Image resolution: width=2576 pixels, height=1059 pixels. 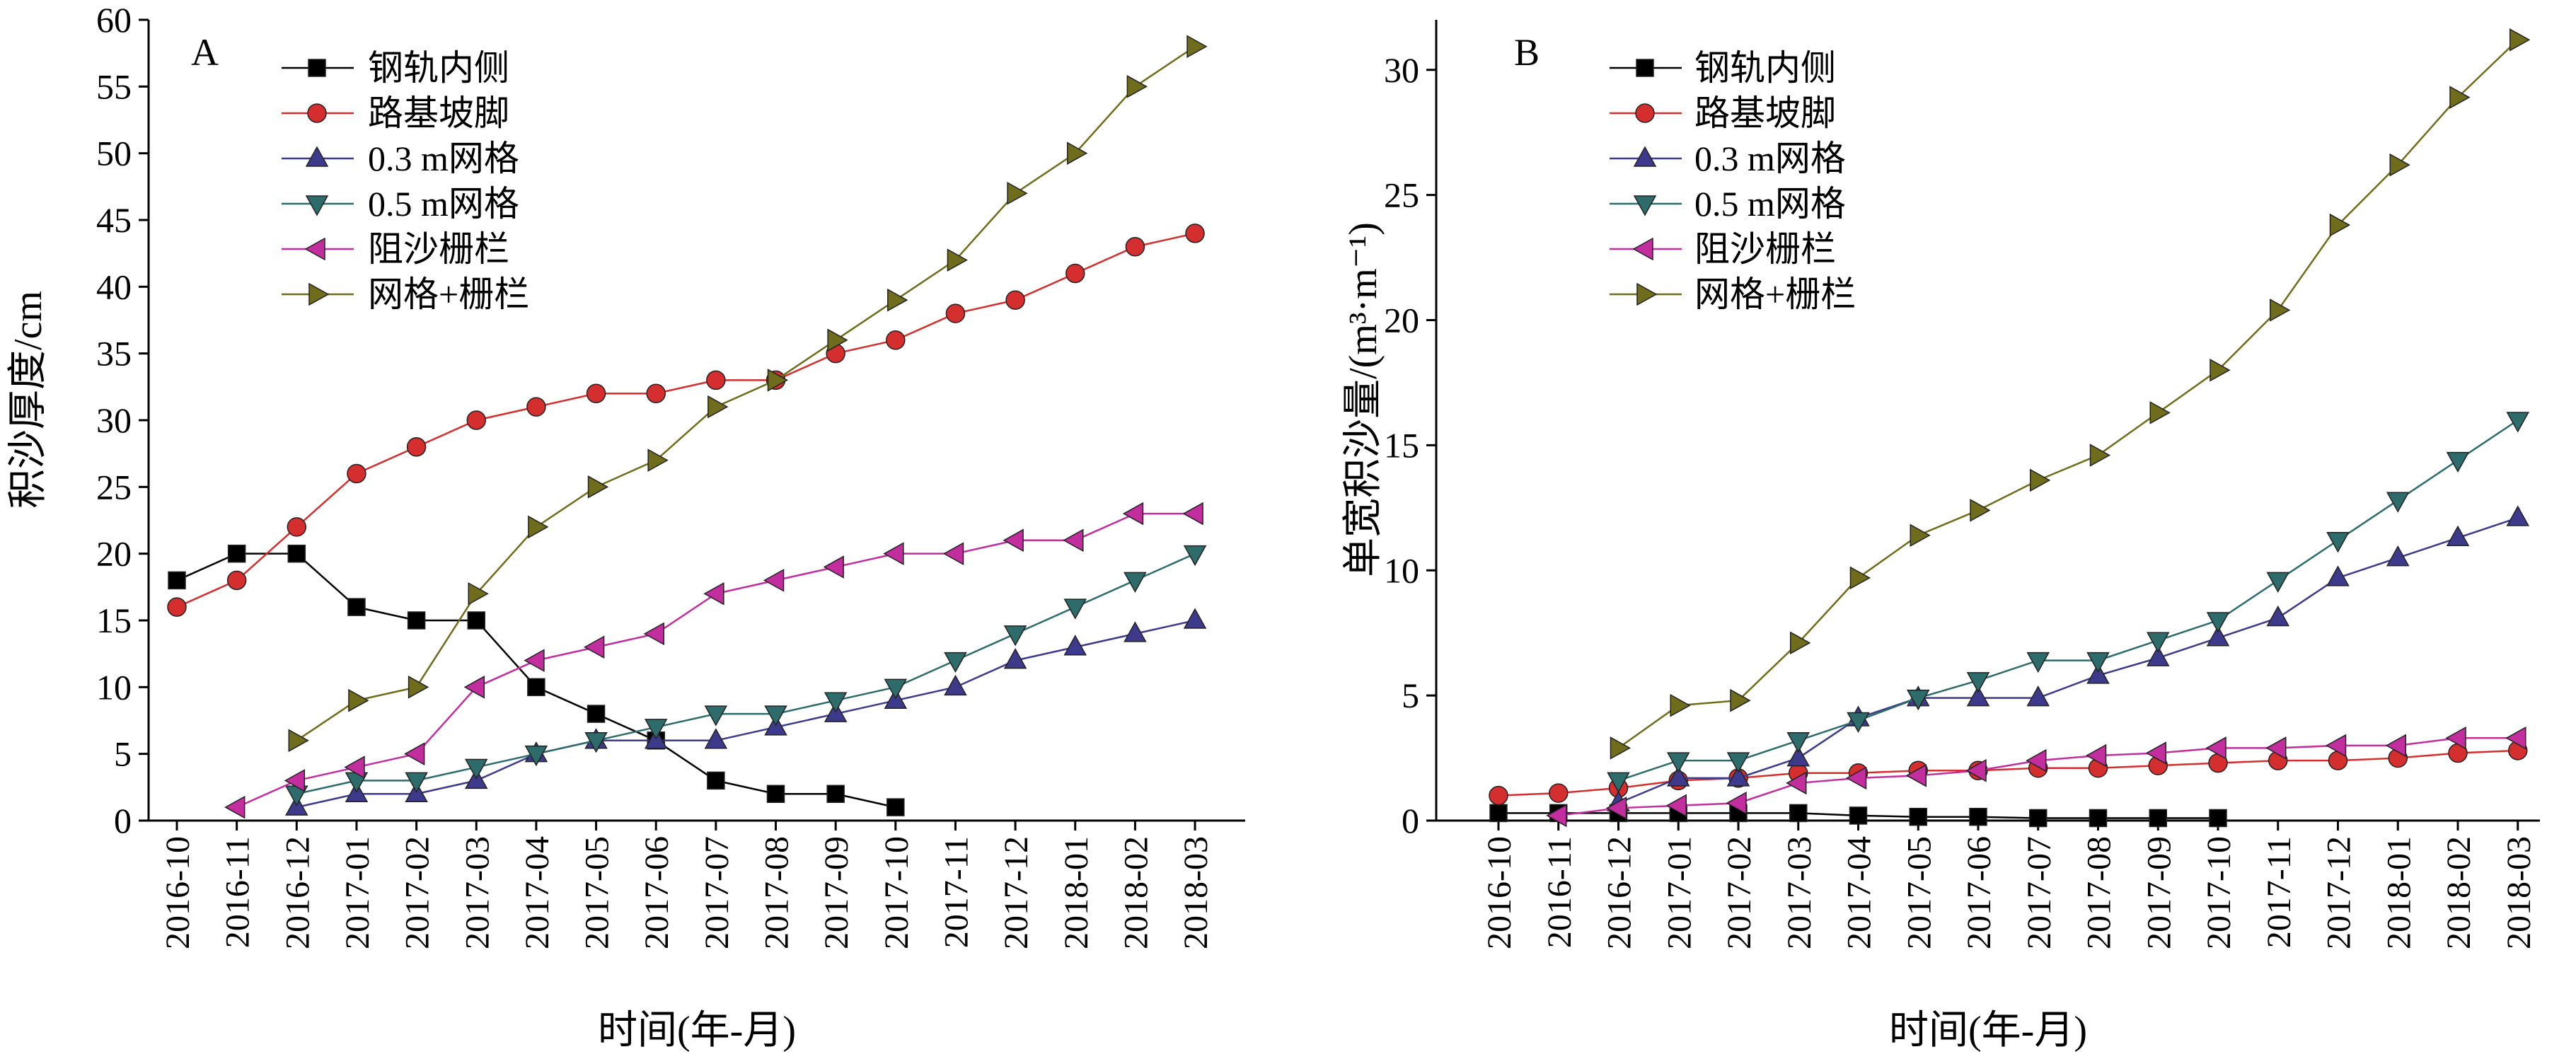 I want to click on legend-label: 0.3 m网格, so click(x=1770, y=158).